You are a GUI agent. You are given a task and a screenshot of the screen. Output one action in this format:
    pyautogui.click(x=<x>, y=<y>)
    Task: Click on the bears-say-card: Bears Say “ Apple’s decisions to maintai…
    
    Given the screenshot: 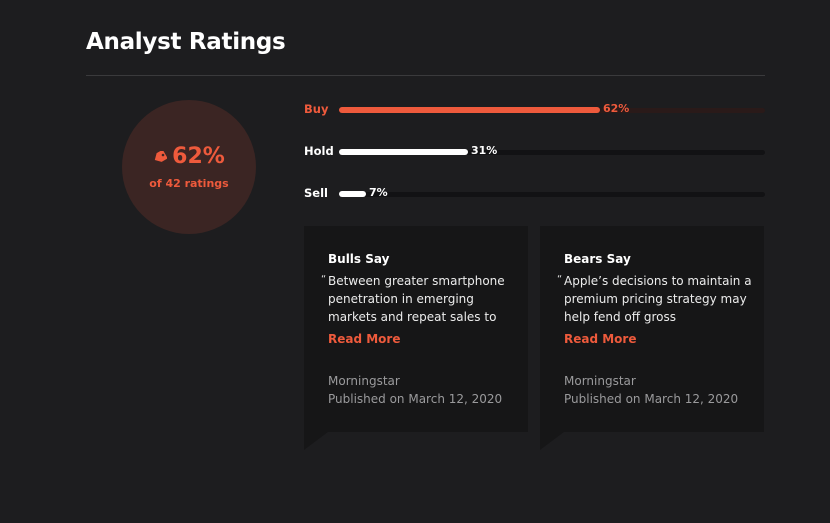 What is the action you would take?
    pyautogui.click(x=652, y=329)
    